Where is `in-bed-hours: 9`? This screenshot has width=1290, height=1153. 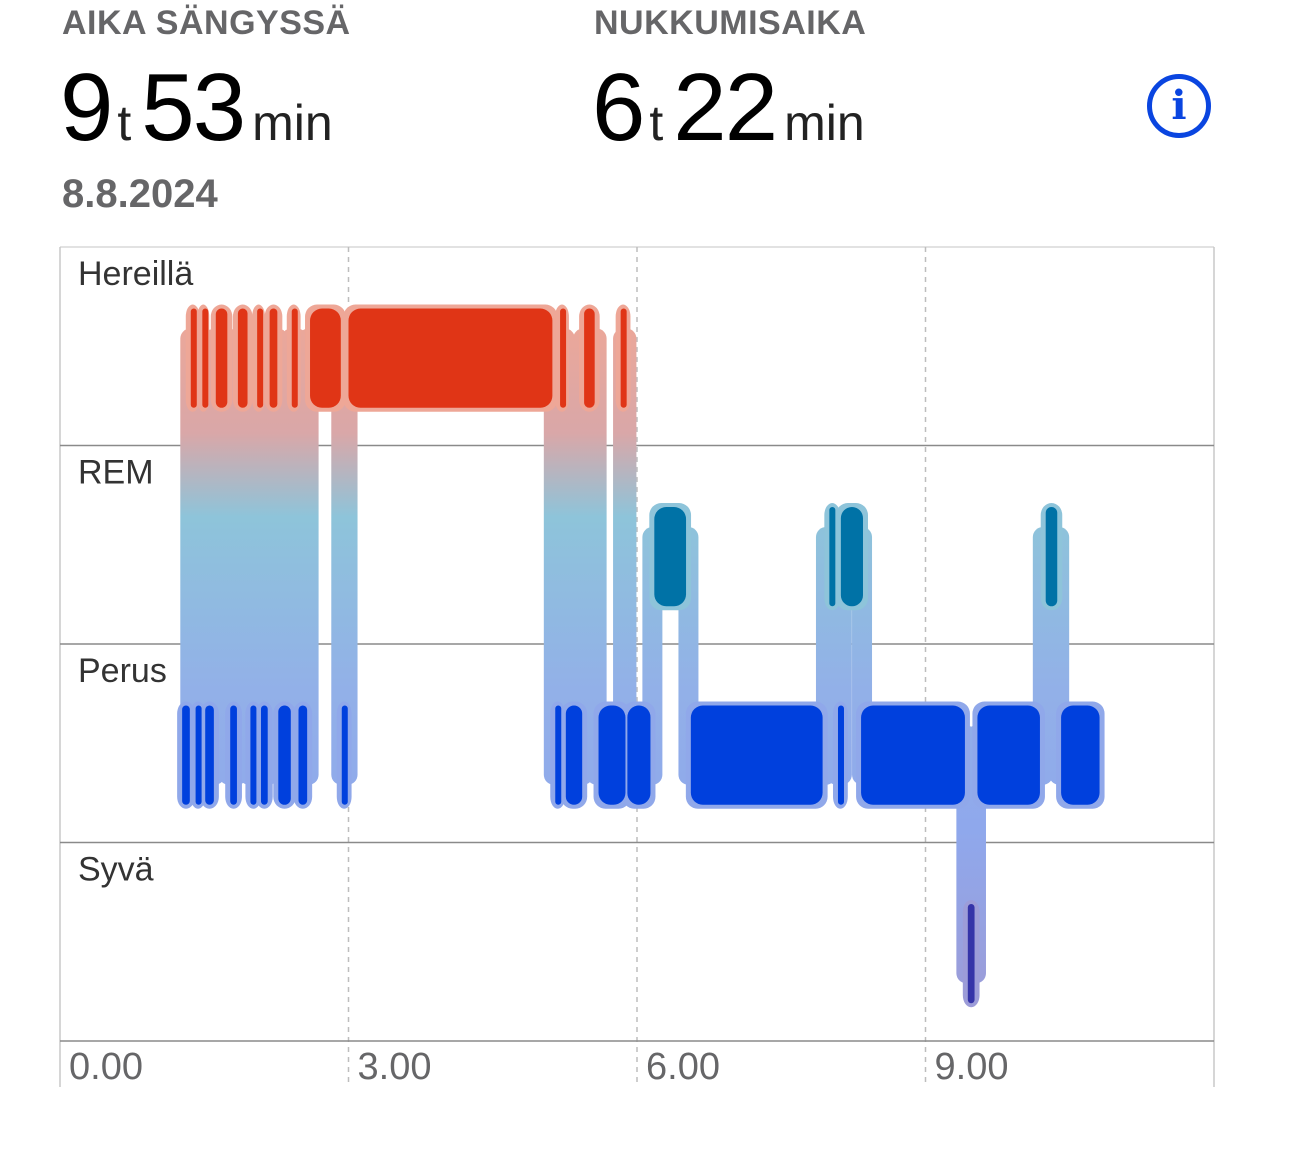 in-bed-hours: 9 is located at coordinates (86, 107).